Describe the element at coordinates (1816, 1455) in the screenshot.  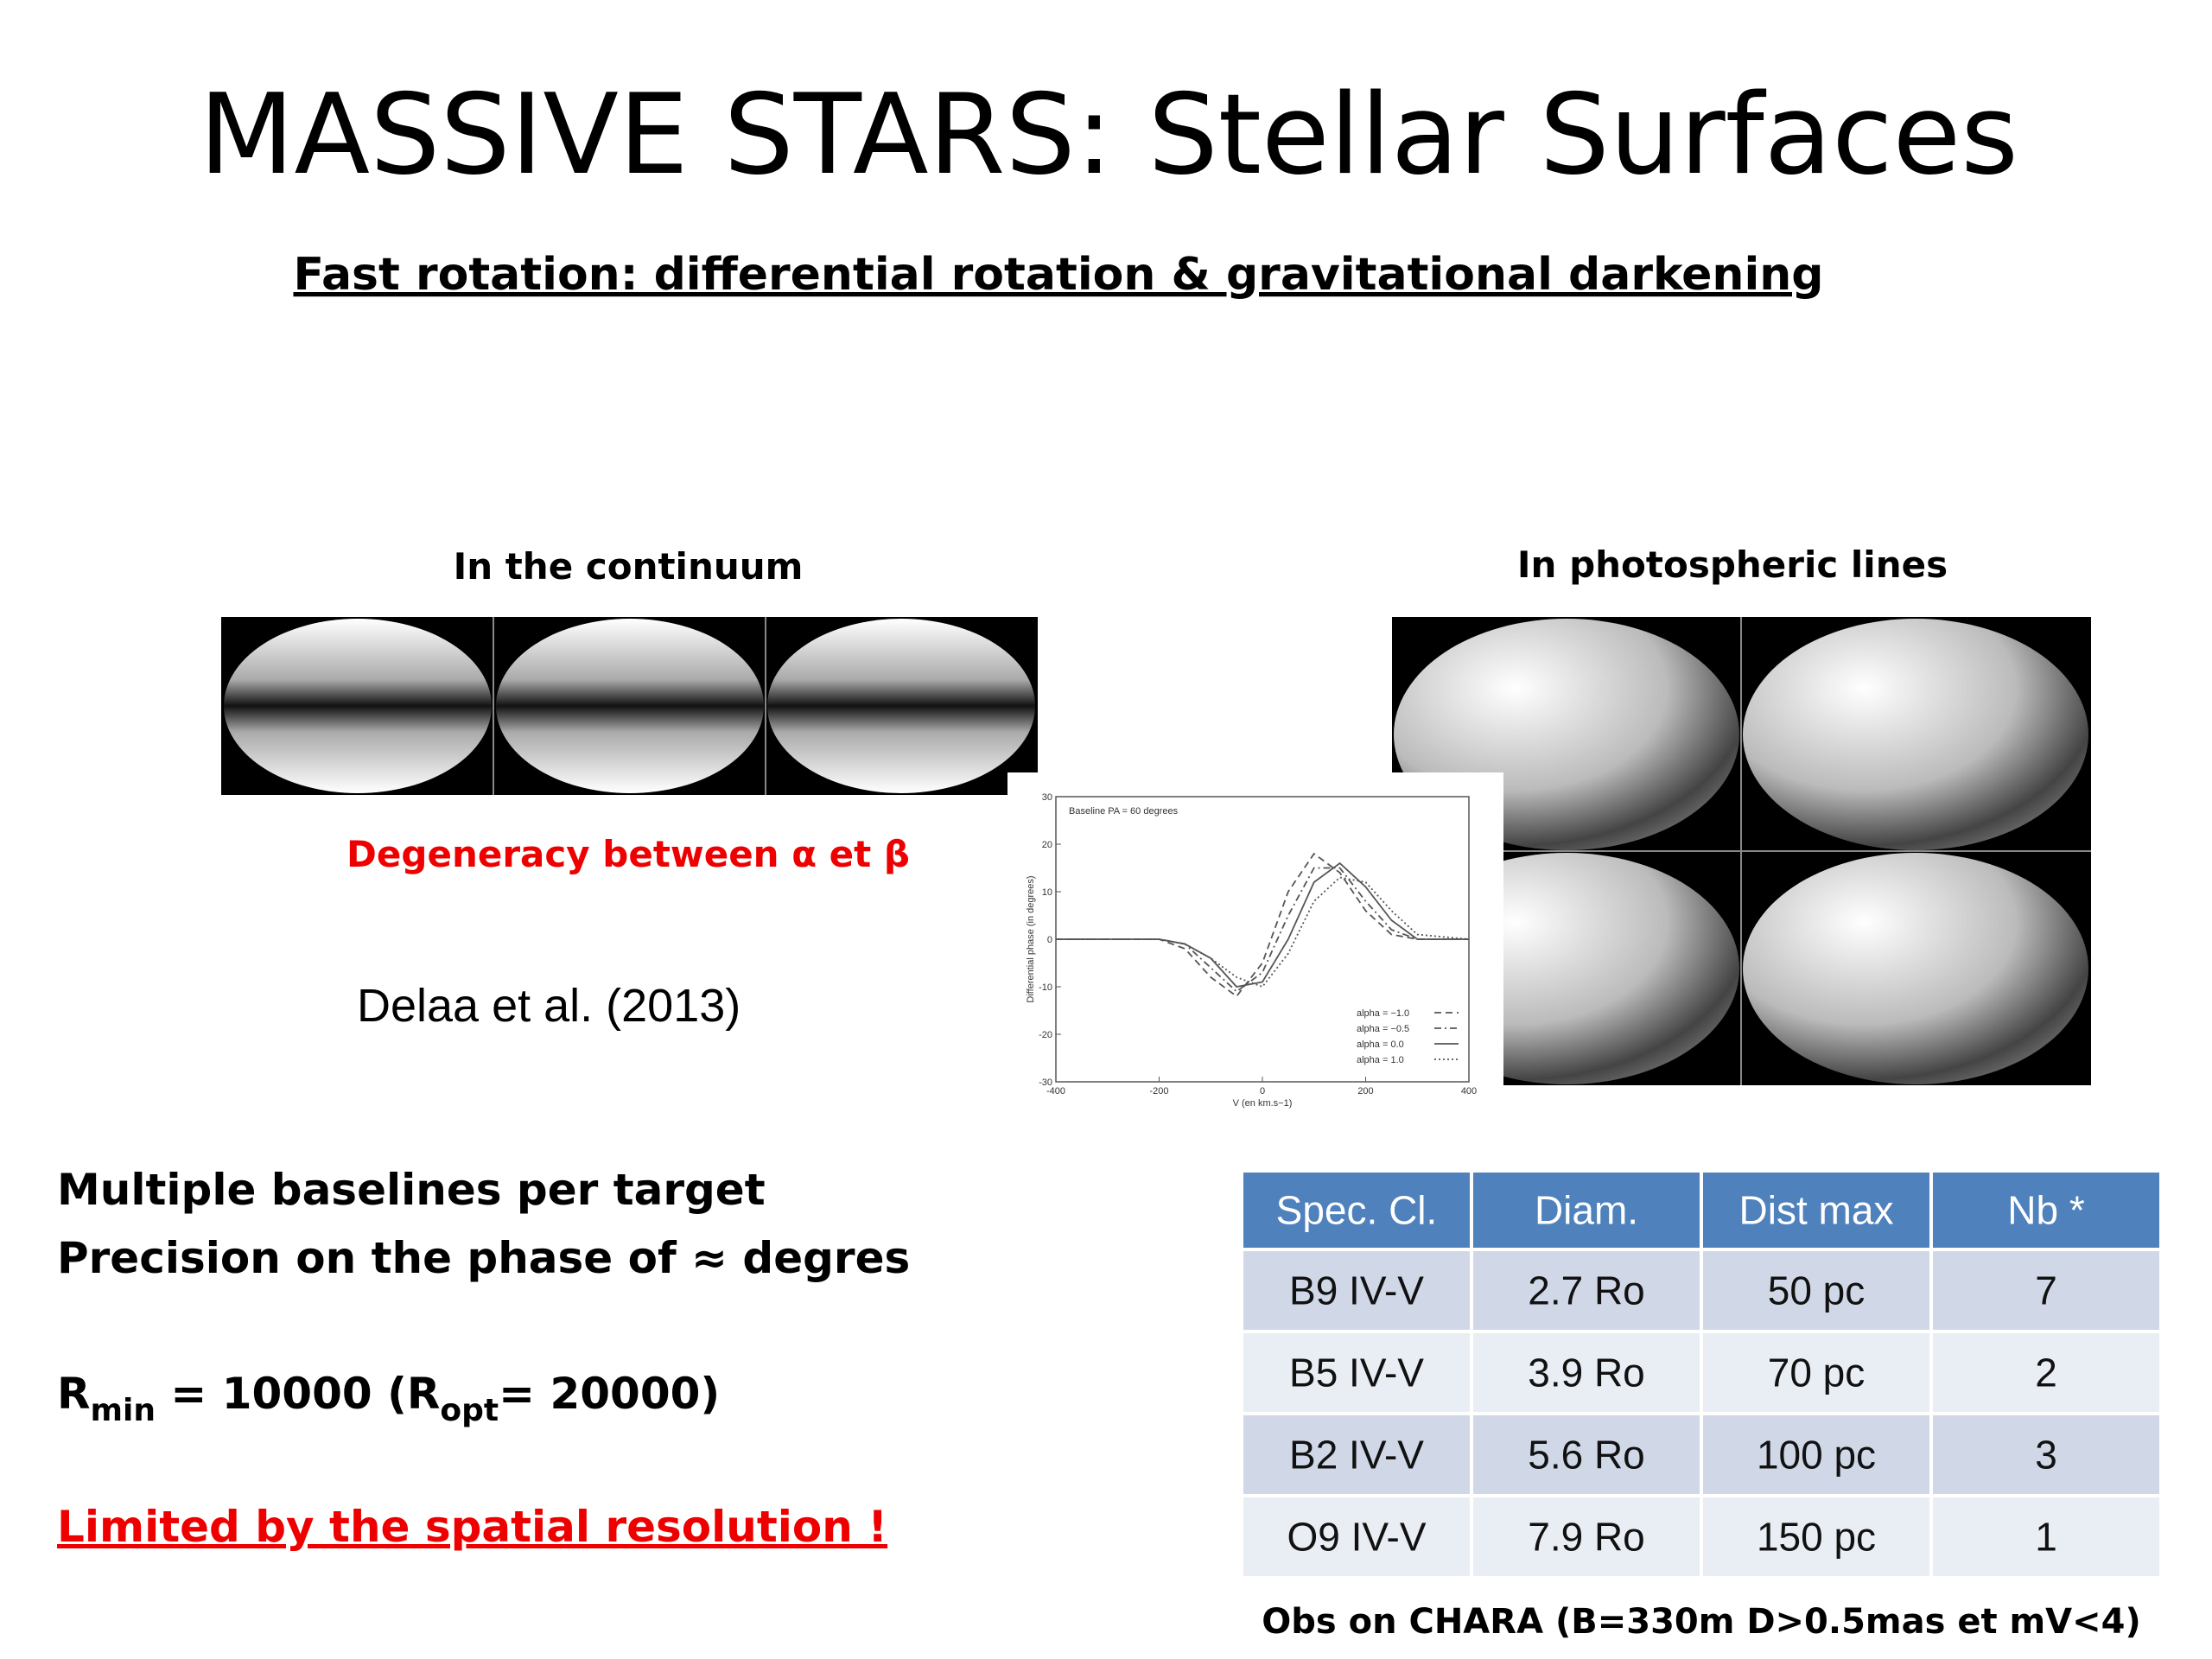
I see `cell-text: 100 pc` at that location.